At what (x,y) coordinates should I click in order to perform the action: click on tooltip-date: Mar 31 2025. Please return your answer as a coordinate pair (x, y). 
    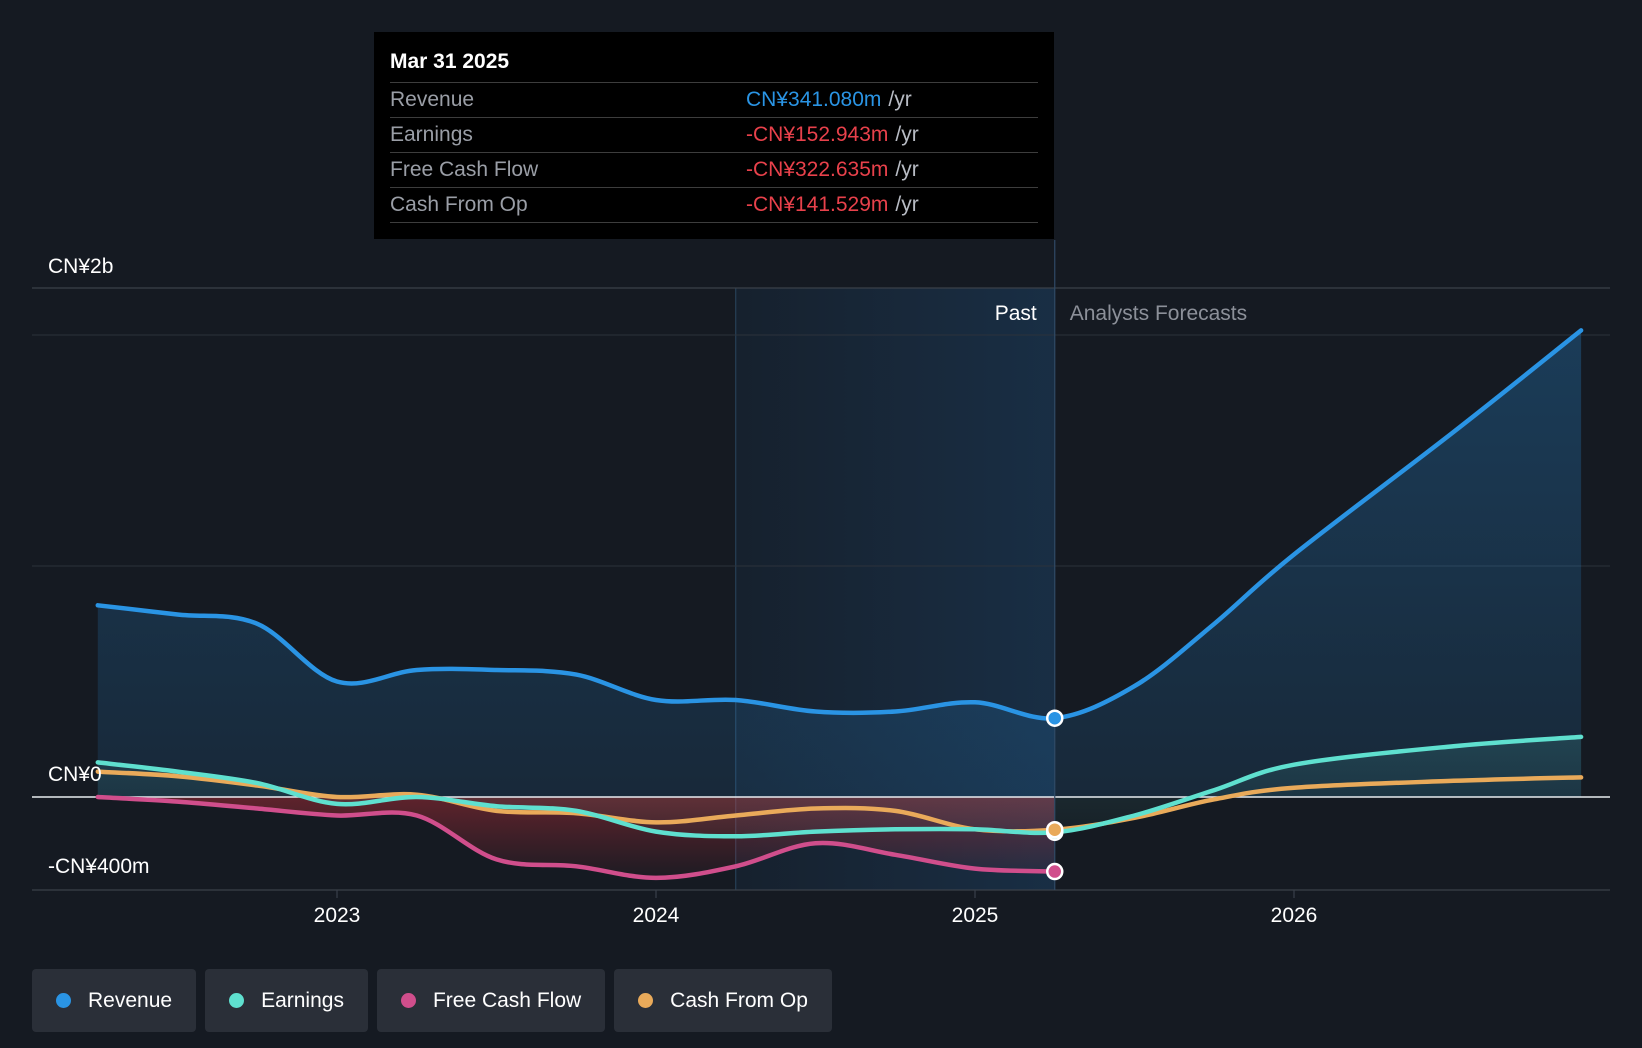
    Looking at the image, I should click on (450, 61).